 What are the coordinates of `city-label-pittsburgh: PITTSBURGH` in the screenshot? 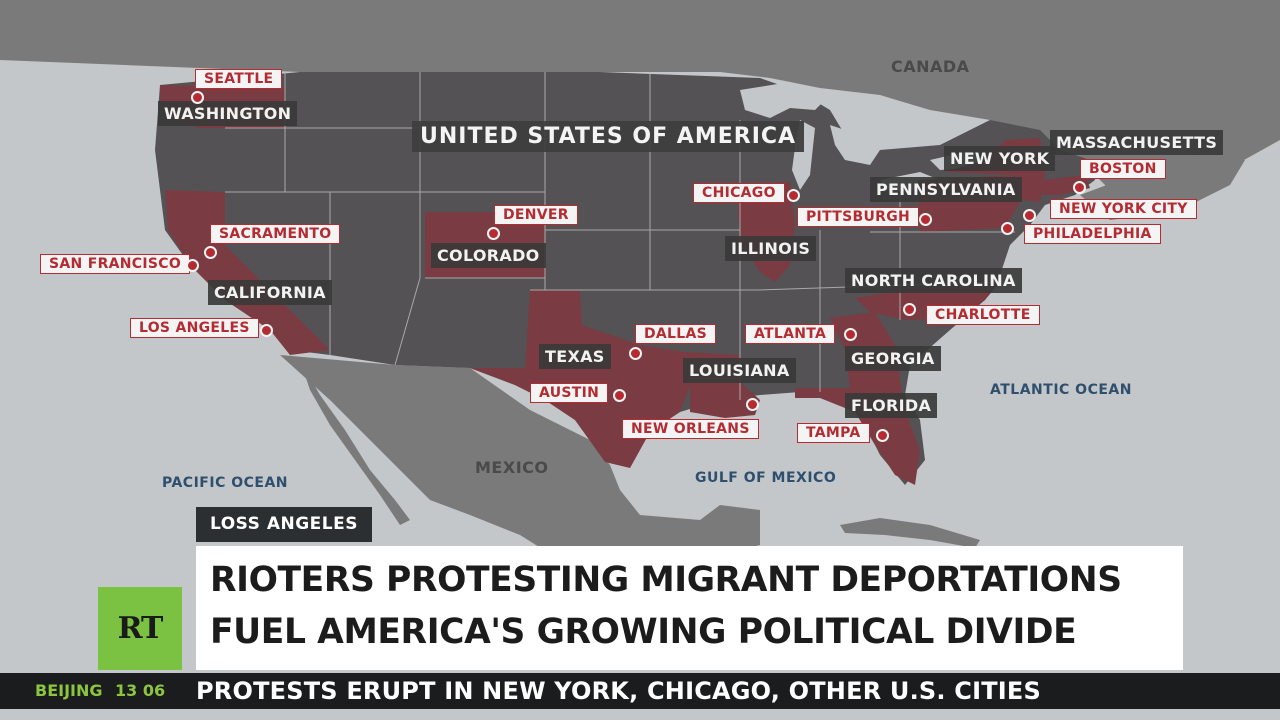 It's located at (858, 217).